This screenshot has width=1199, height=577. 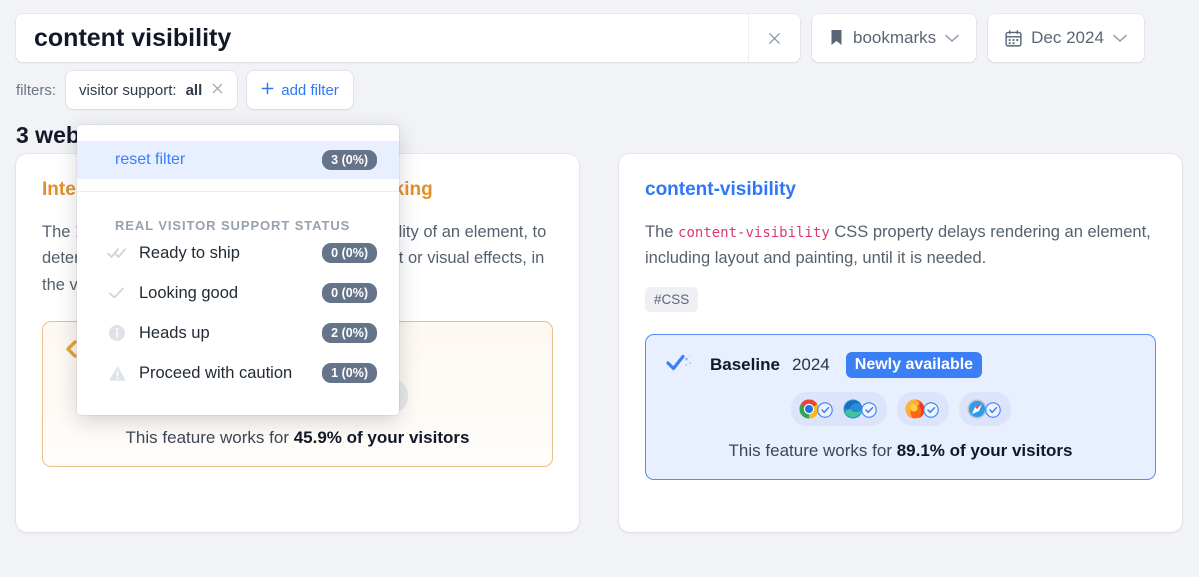 I want to click on date-range-label: Dec 2024, so click(x=1067, y=37).